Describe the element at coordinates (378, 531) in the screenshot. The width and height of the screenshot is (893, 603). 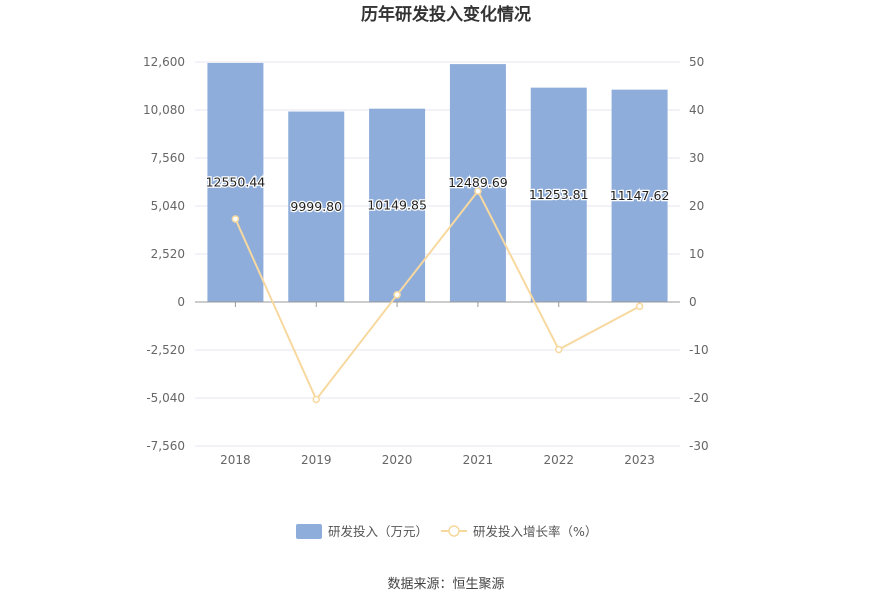
I see `legend-bar-label: 研发投入（万元）` at that location.